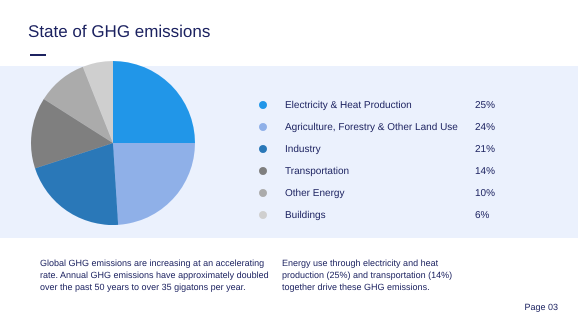 The image size is (578, 325). I want to click on legend-label: Industry, so click(303, 149).